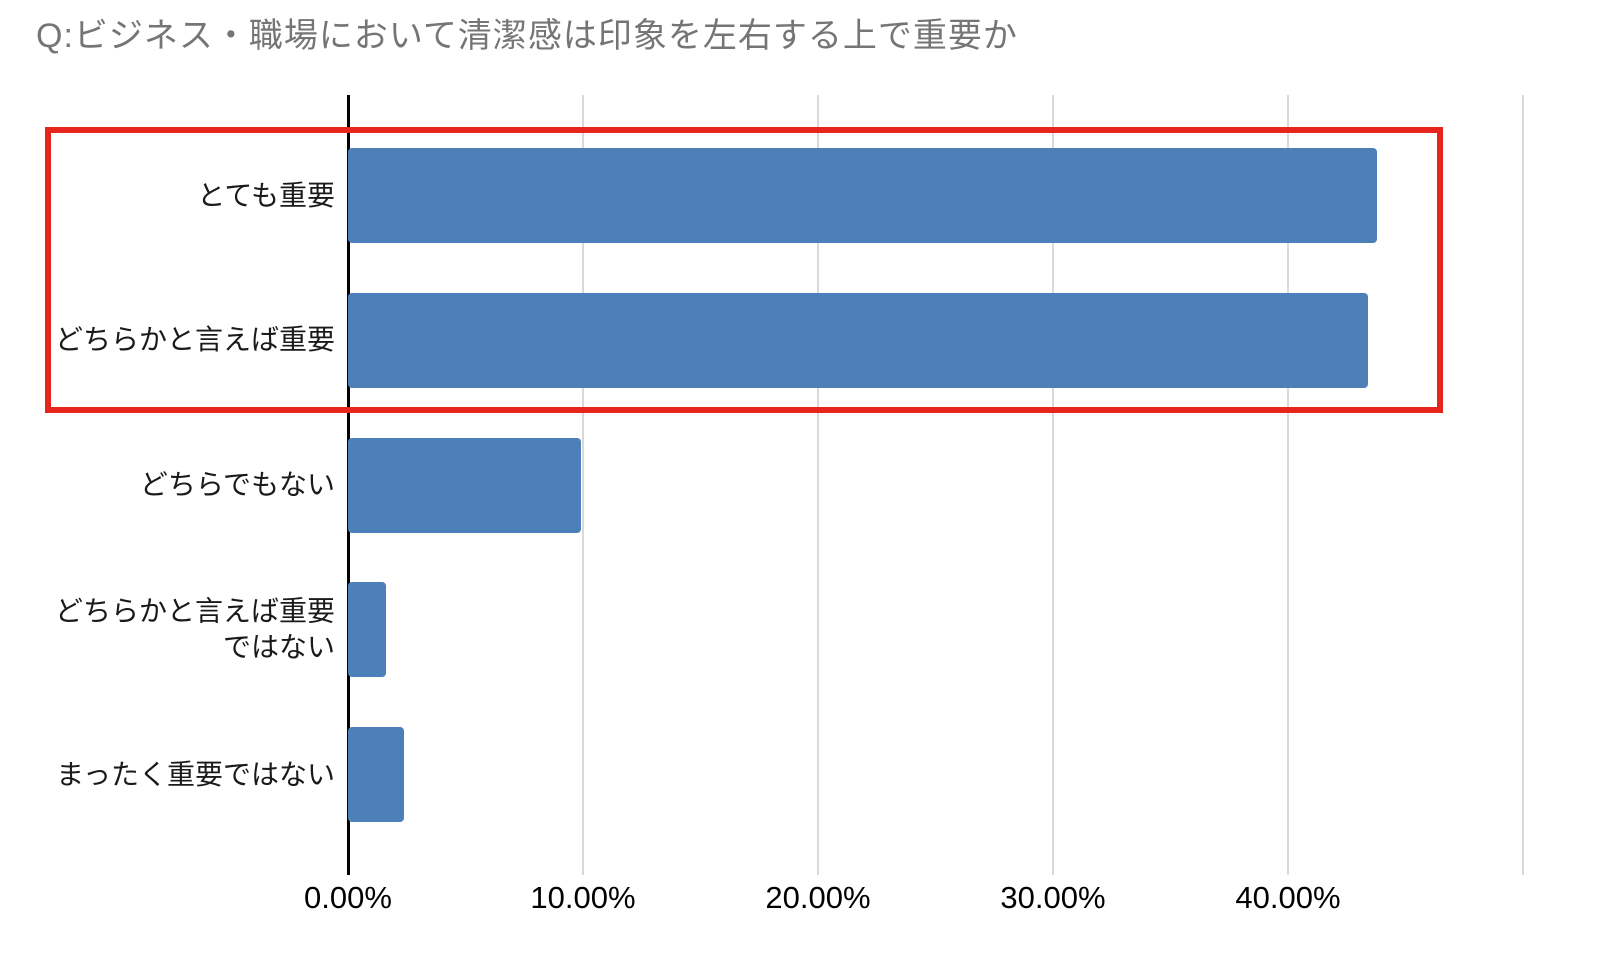  I want to click on category-label-2: どちらでもない, so click(237, 484).